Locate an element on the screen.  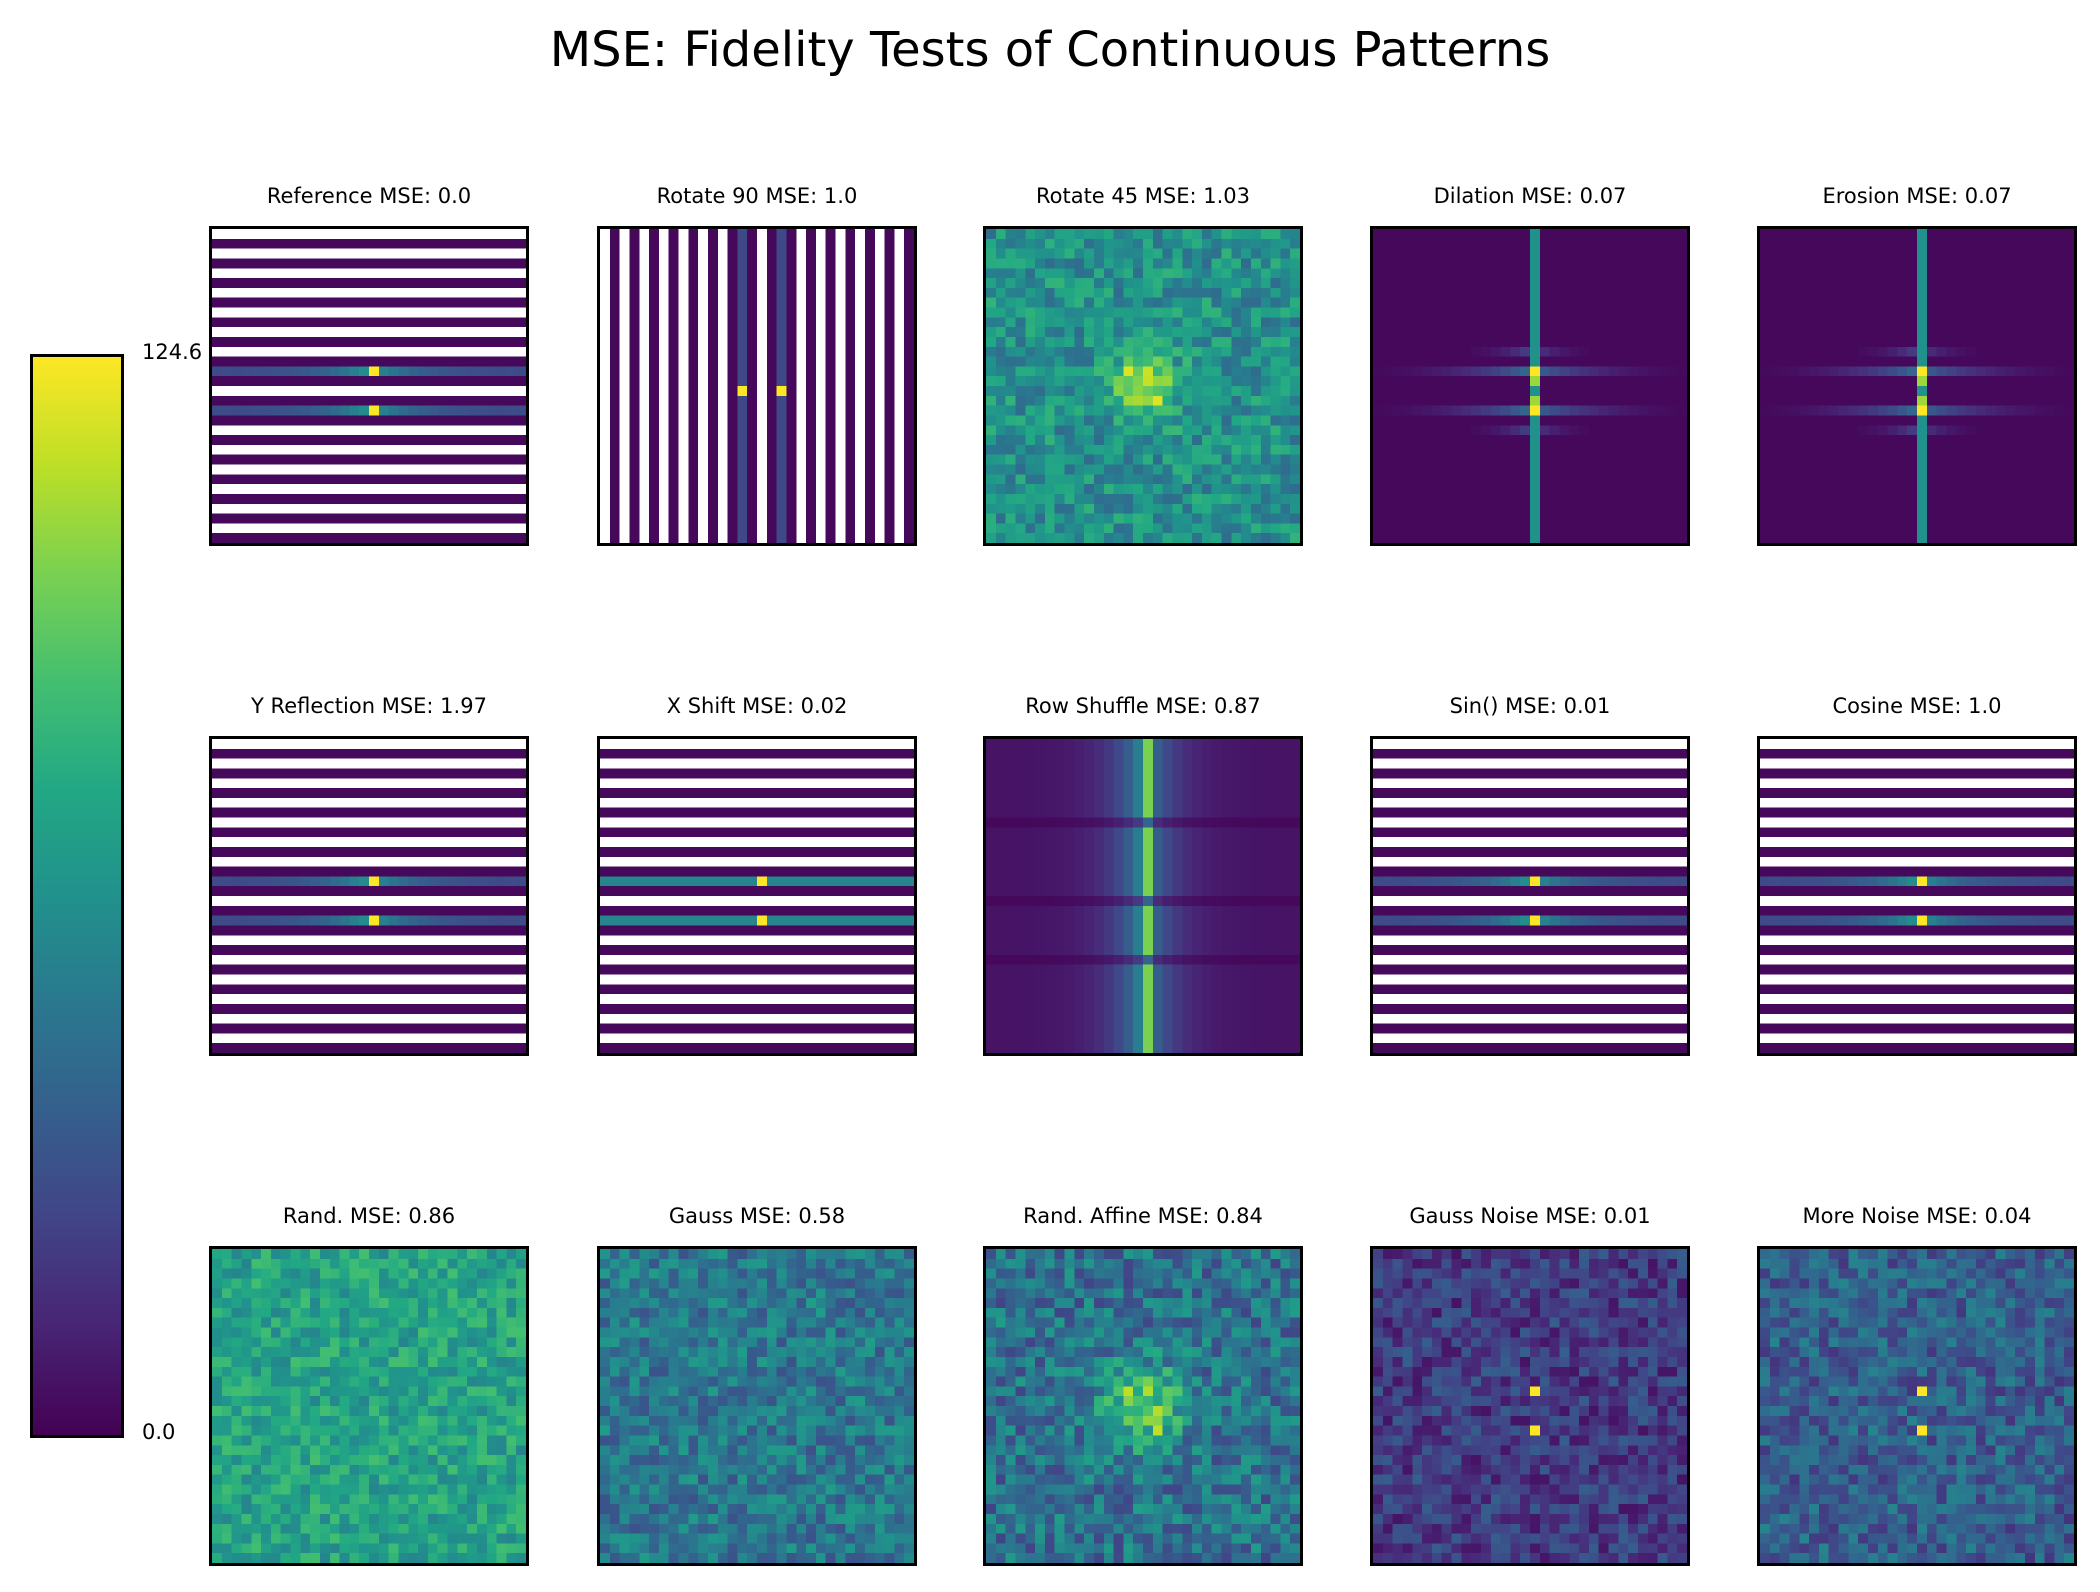
panel-title: Dilation MSE: 0.07 is located at coordinates (1530, 196).